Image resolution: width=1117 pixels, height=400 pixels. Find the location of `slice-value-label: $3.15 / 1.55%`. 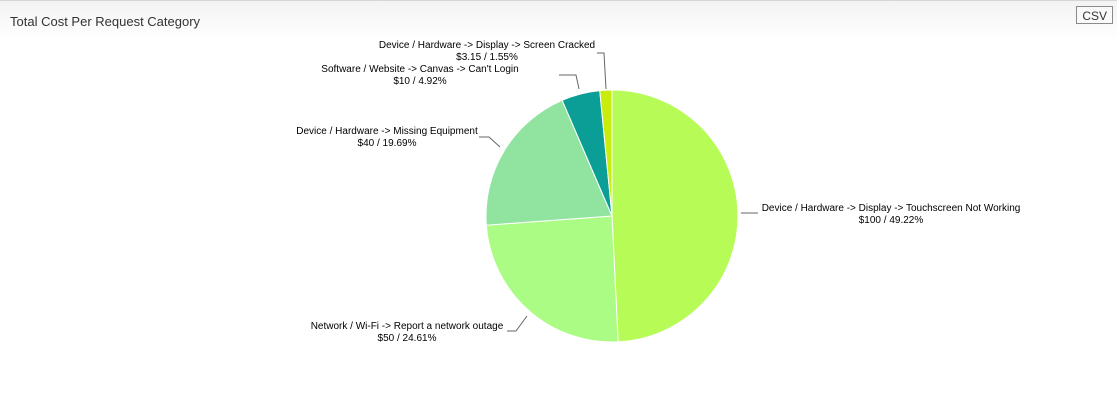

slice-value-label: $3.15 / 1.55% is located at coordinates (487, 57).